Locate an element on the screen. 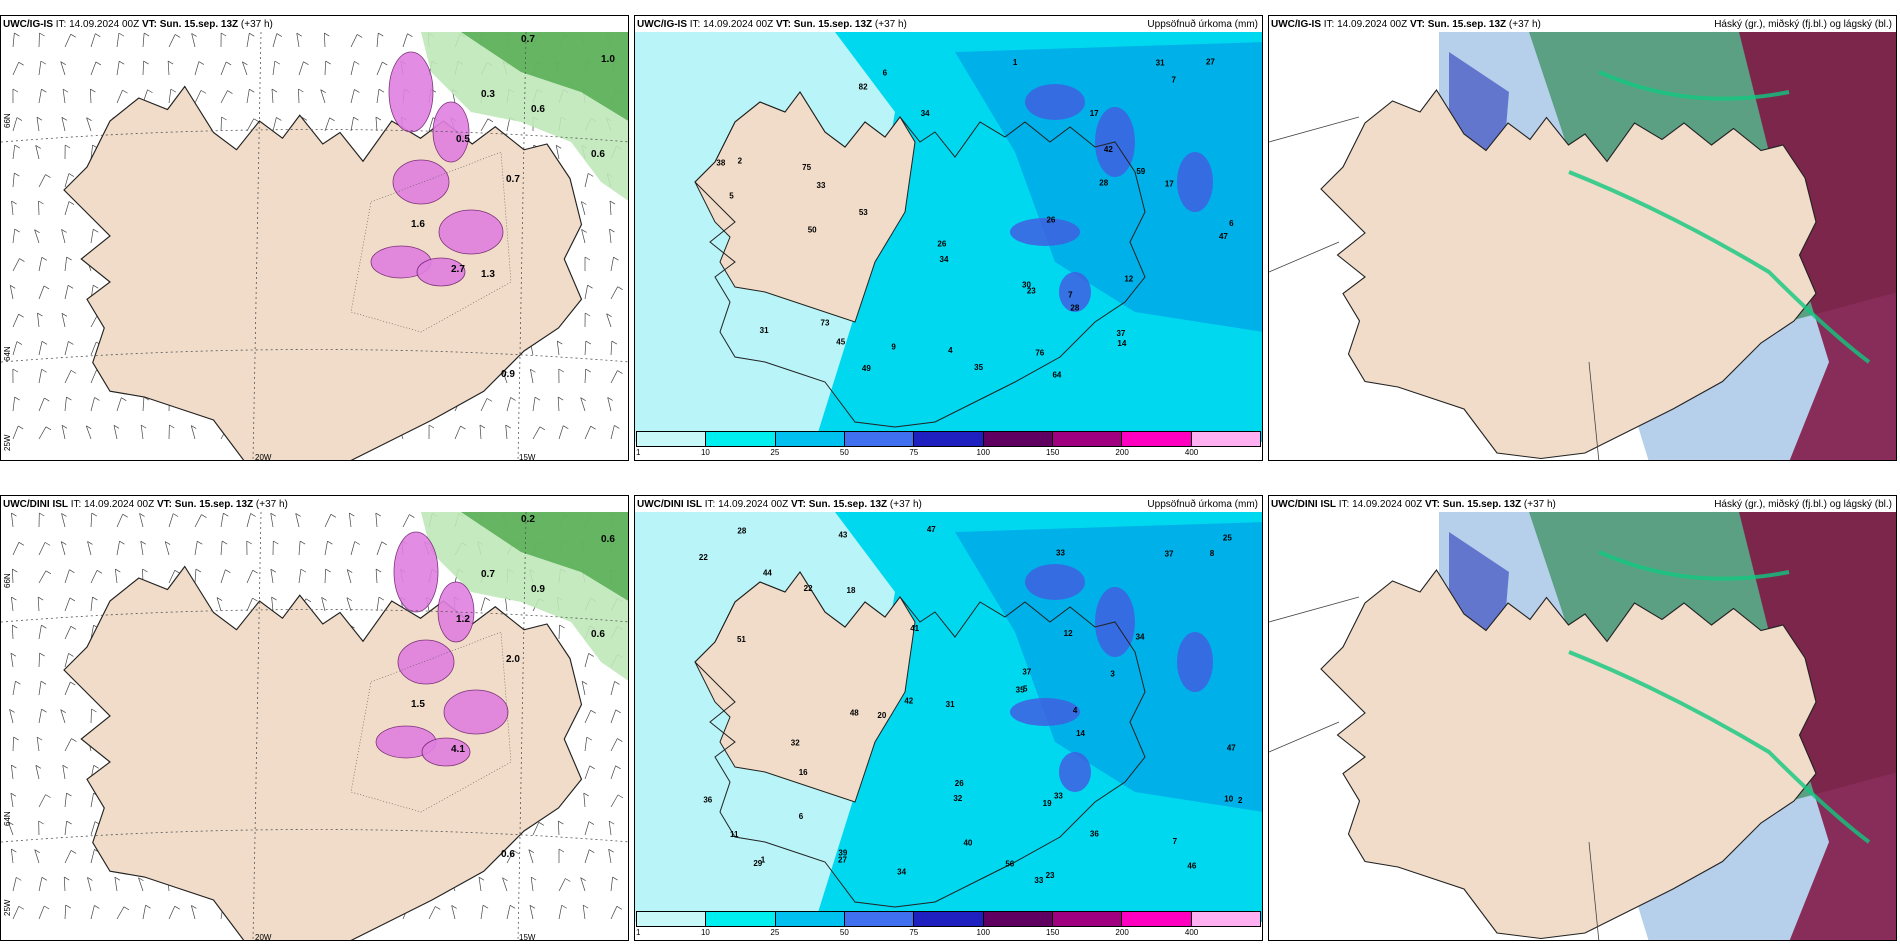 This screenshot has width=1900, height=950. latitude-gridline is located at coordinates (314, 836).